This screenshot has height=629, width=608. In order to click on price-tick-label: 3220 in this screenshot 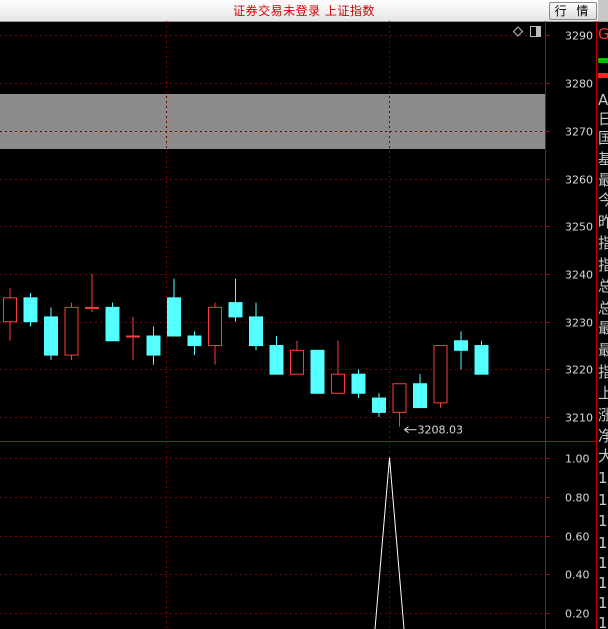, I will do `click(579, 370)`.